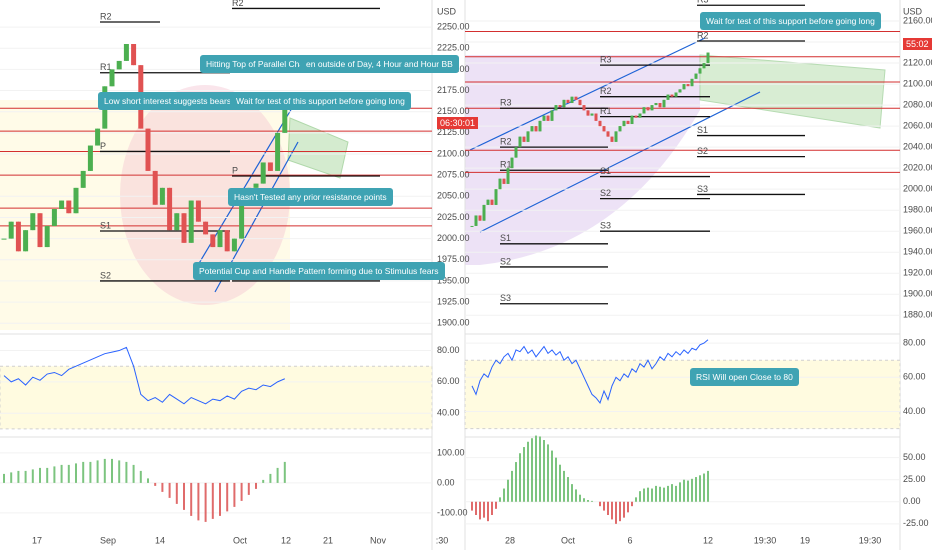 The height and width of the screenshot is (550, 932). I want to click on pivot-label: S1, so click(505, 238).